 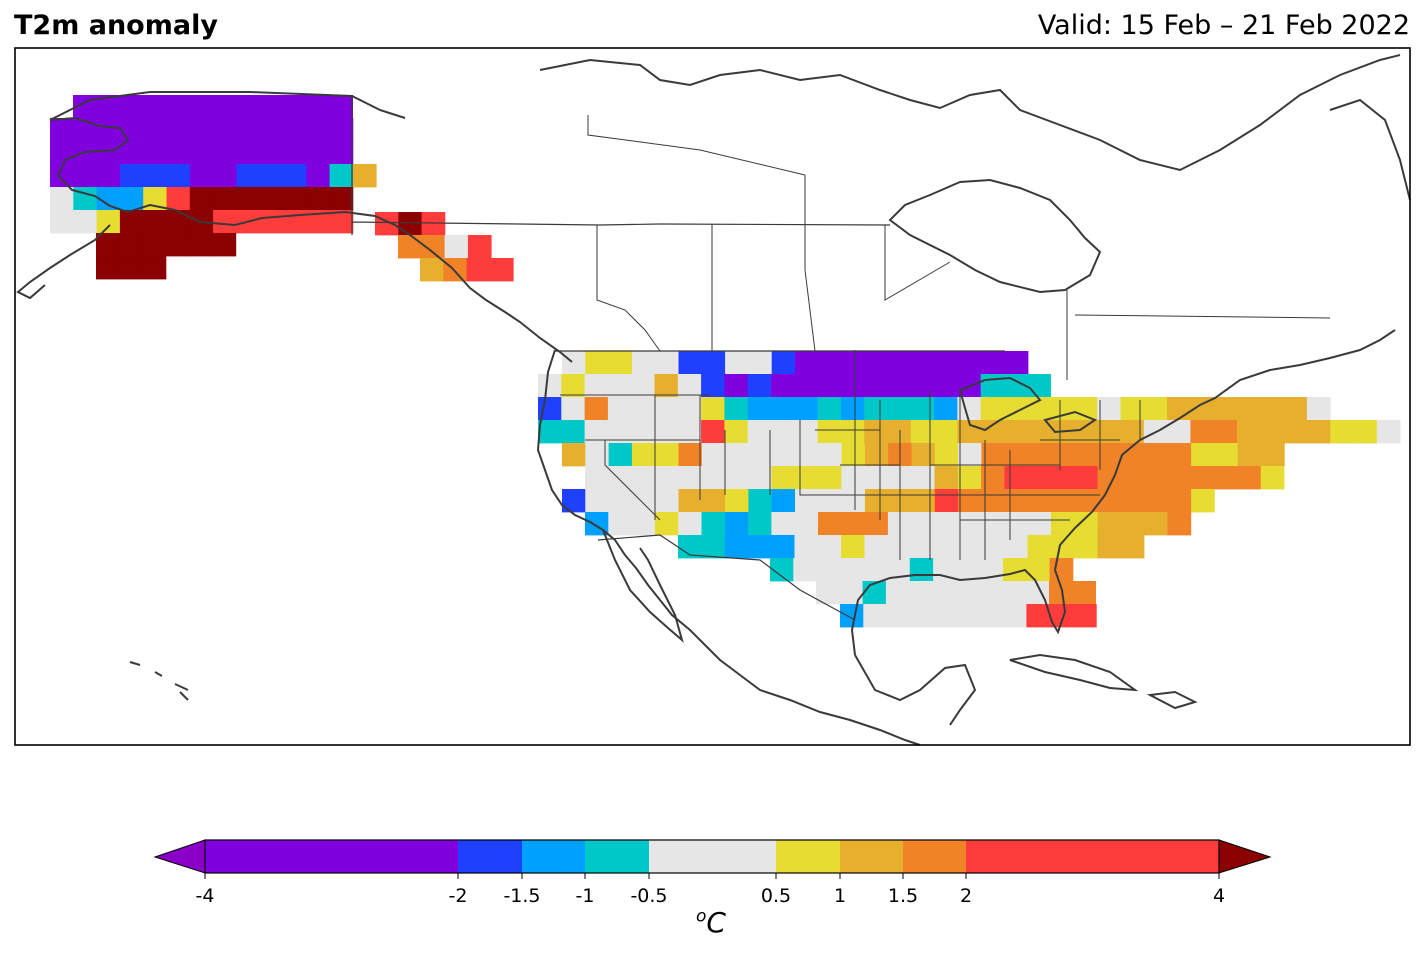 I want to click on colorbar-tick-label: 1, so click(x=840, y=896).